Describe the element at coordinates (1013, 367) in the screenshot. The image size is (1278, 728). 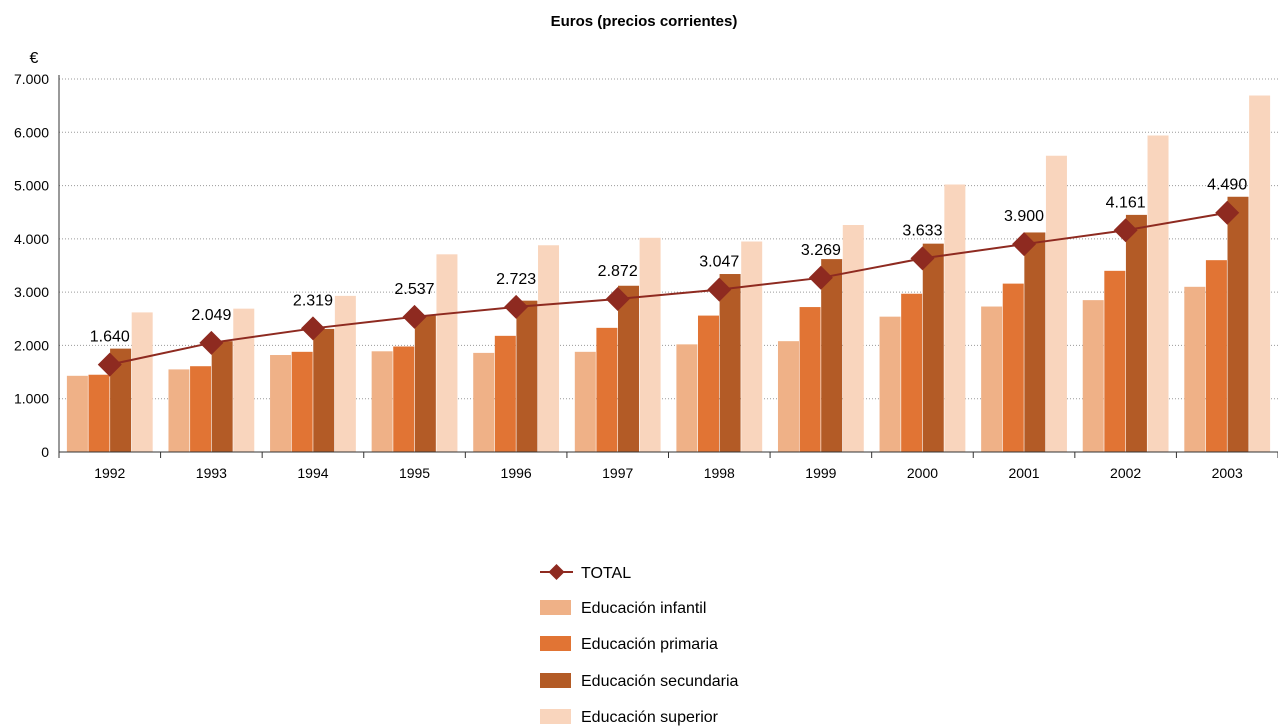
I see `bar-primaria-2001` at that location.